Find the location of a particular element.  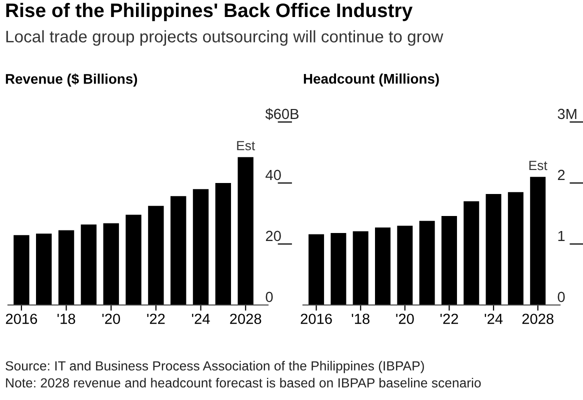

y-tick-label: 3M is located at coordinates (567, 114).